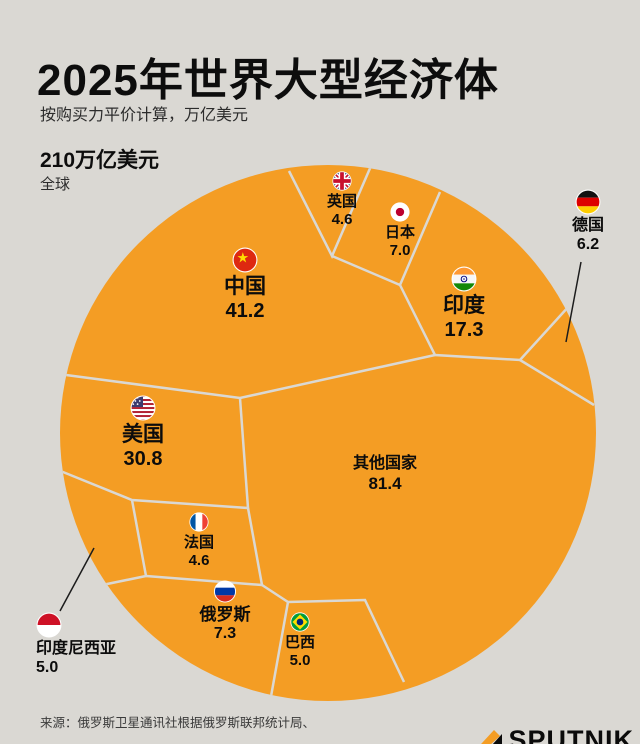  Describe the element at coordinates (492, 736) in the screenshot. I see `sputnik-logo-icon` at that location.